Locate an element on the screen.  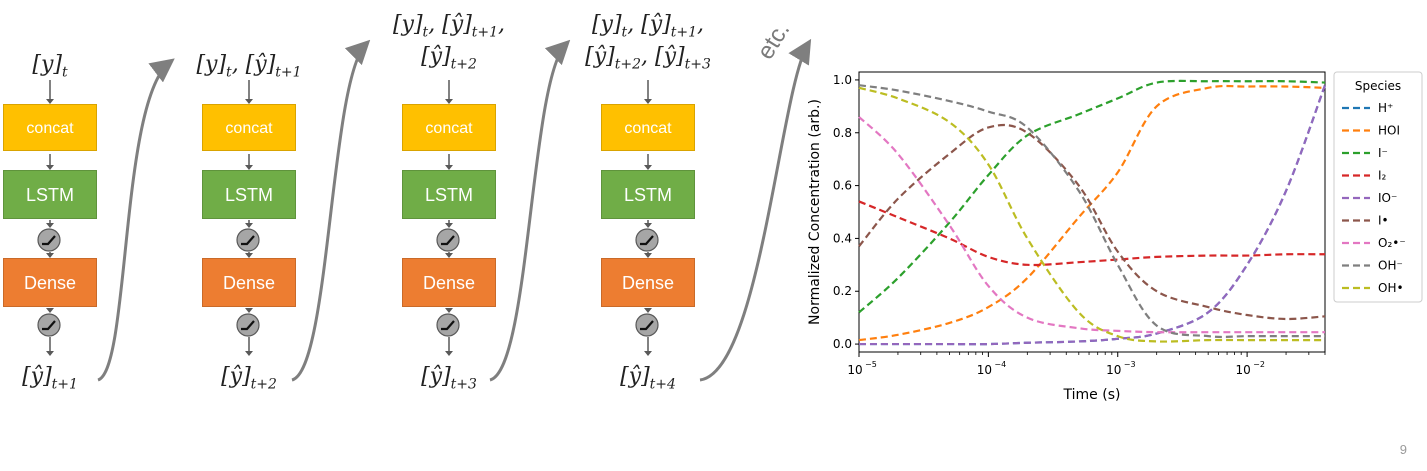
step-3: [y]t, [ŷ]t+1, [ŷ]t+2 concat LSTM Dense [ŷ]t+3 is located at coordinates (497, 235).